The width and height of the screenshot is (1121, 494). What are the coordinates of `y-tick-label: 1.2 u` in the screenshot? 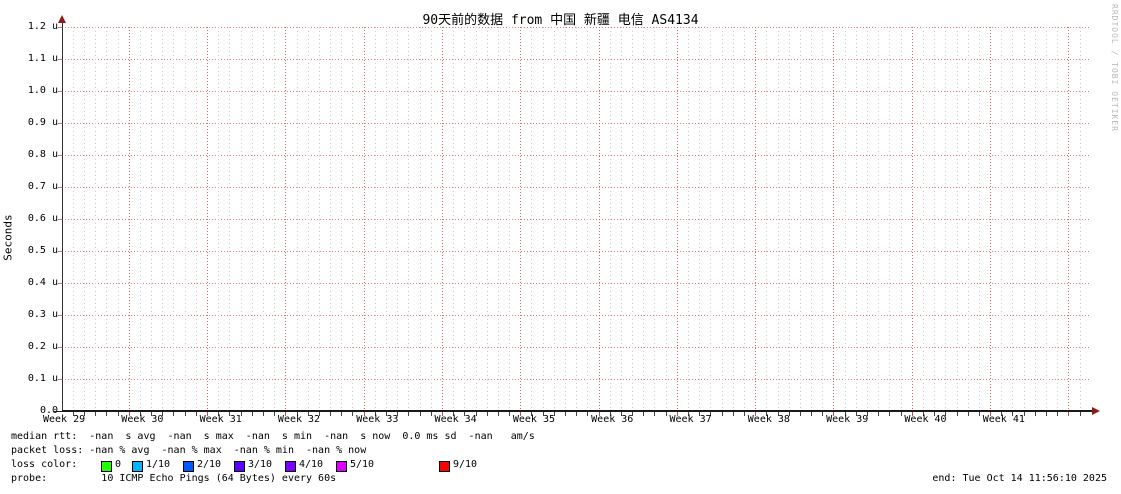 It's located at (42, 26).